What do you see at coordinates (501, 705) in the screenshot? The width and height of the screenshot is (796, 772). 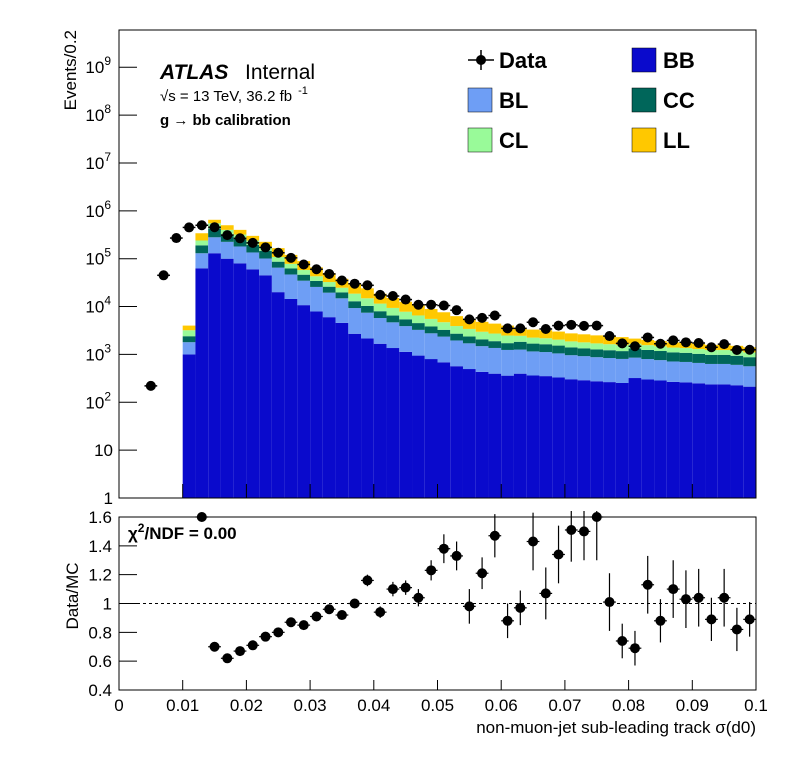 I see `x-tick-label: 0.06` at bounding box center [501, 705].